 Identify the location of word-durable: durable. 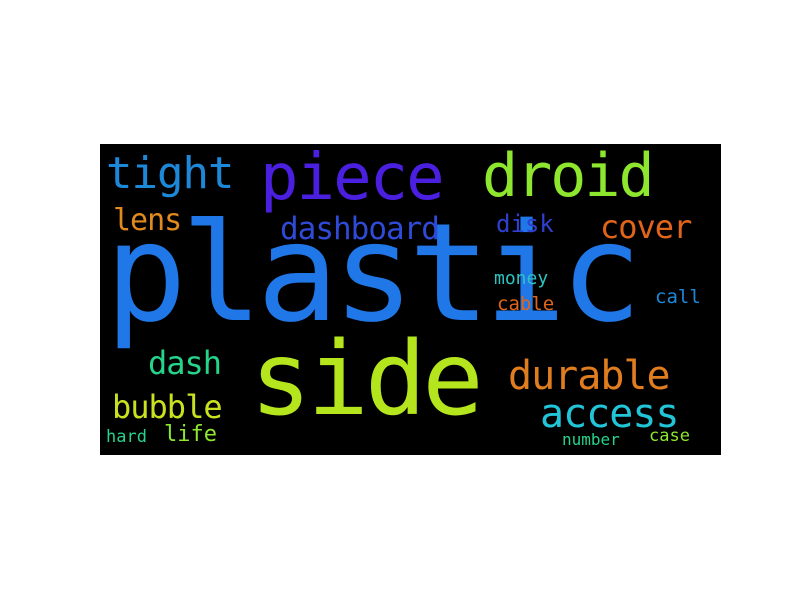
(589, 376).